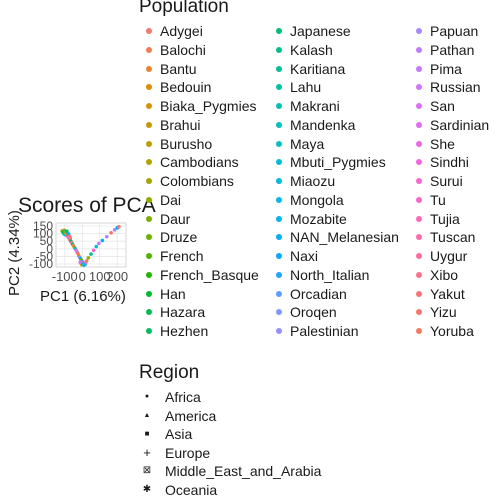 This screenshot has width=504, height=504. I want to click on legend-label: Hezhen, so click(184, 331).